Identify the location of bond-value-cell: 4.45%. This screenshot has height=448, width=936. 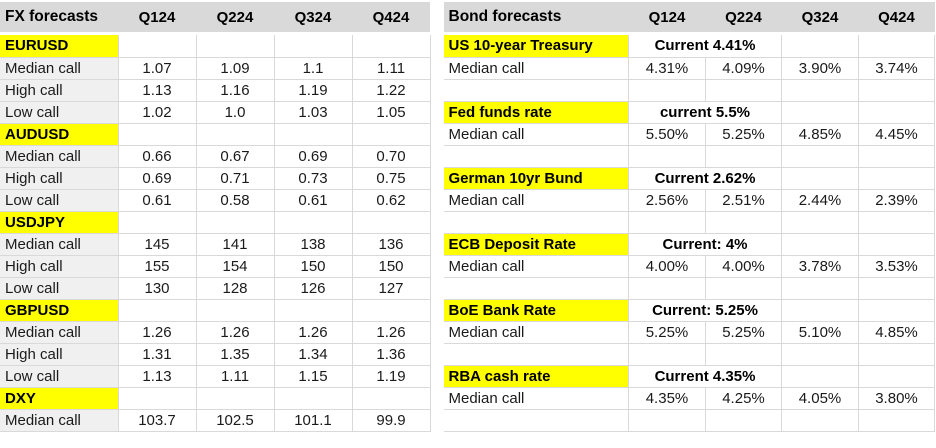
(896, 134).